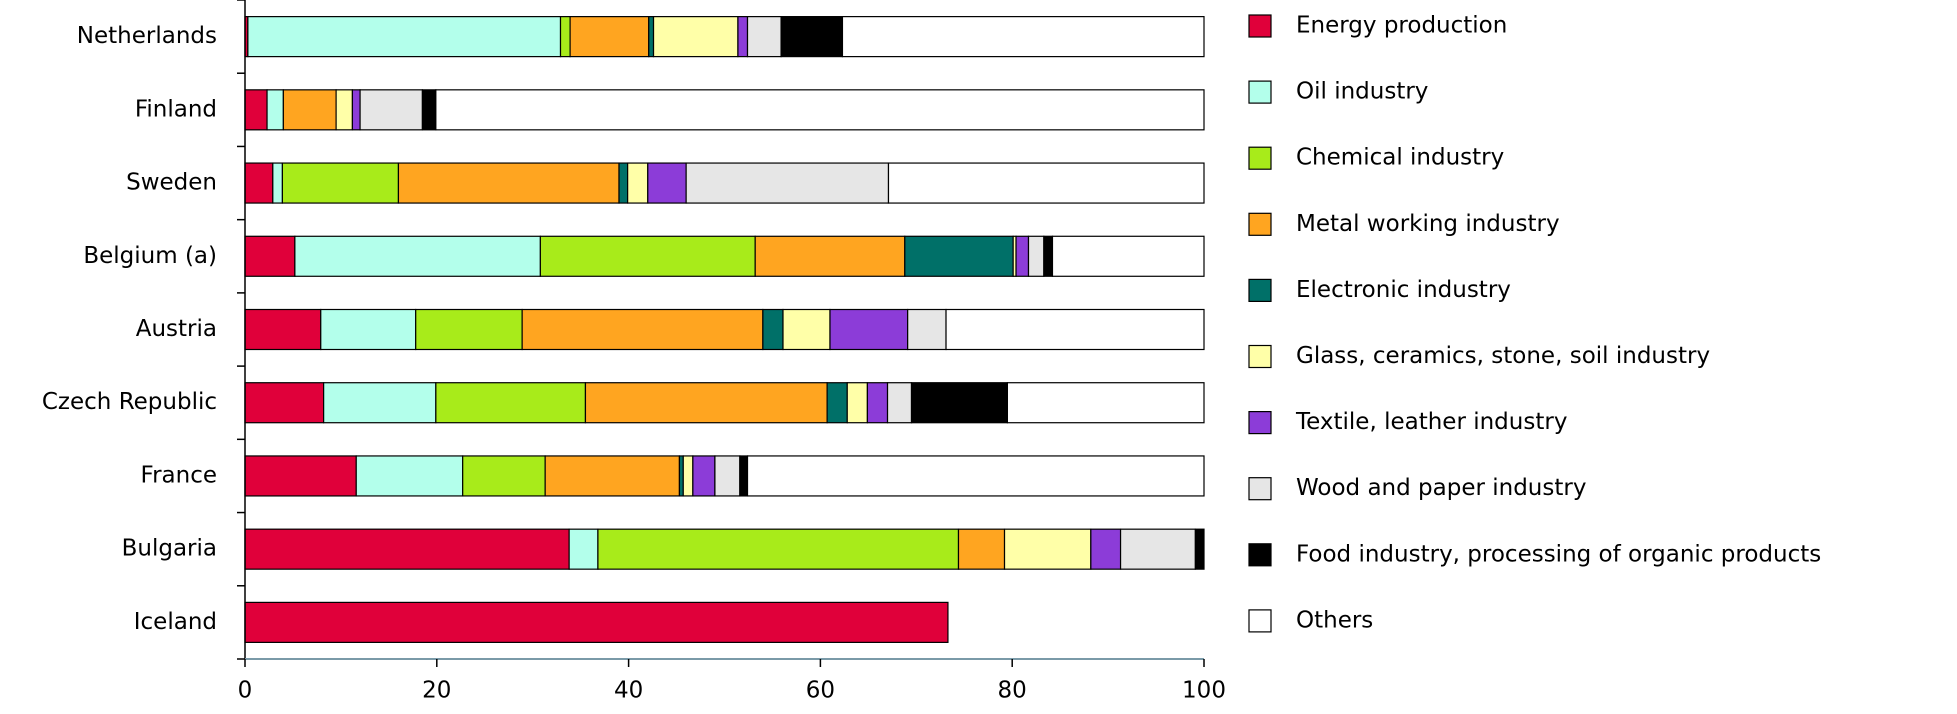 The width and height of the screenshot is (1957, 714). Describe the element at coordinates (245, 691) in the screenshot. I see `x-tick-label: 0` at that location.